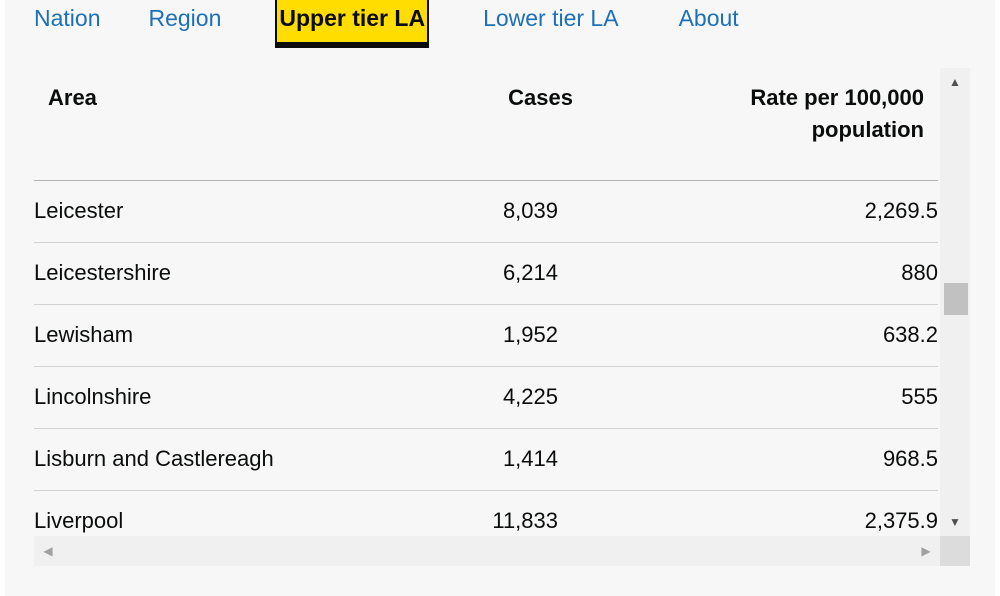  Describe the element at coordinates (154, 458) in the screenshot. I see `cell-area: Lisburn and Castlereagh` at that location.